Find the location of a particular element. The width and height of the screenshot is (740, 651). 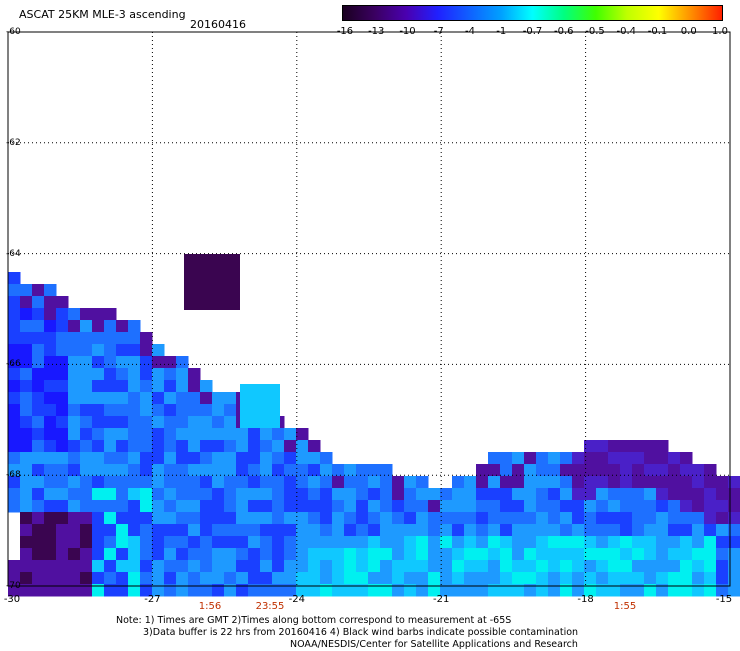

swath-patch is located at coordinates (260, 406).